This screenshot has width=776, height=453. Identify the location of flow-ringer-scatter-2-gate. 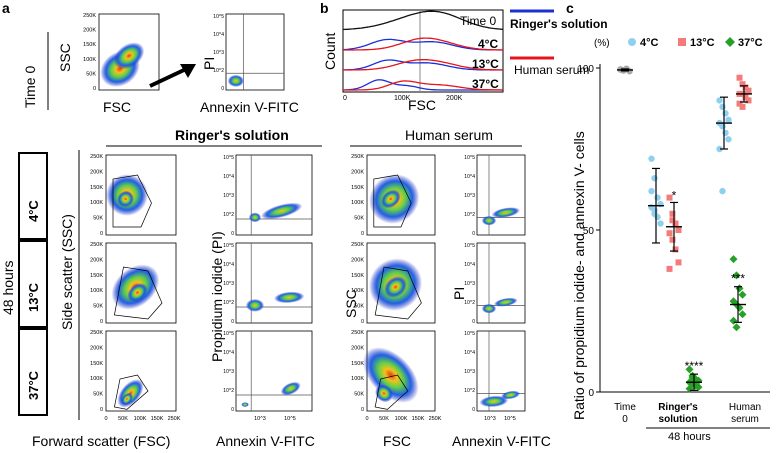
(131, 392).